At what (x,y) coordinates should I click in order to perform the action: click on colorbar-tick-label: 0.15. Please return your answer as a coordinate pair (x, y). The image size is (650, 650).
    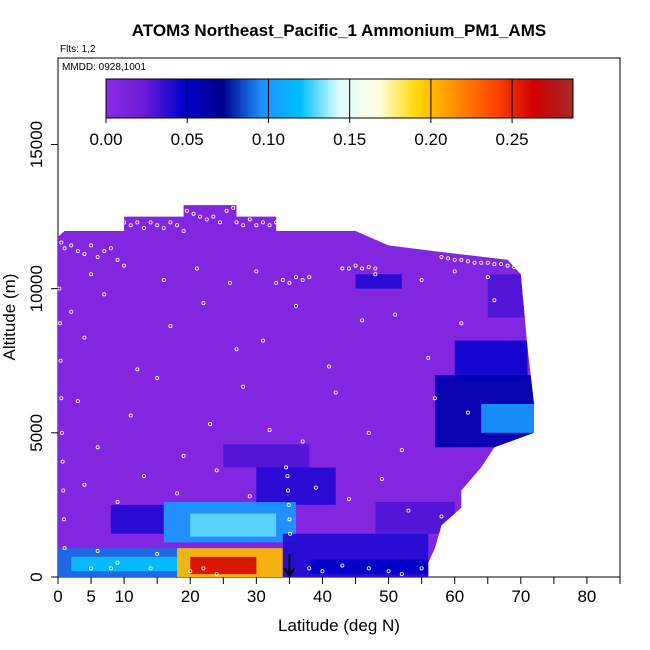
    Looking at the image, I should click on (349, 139).